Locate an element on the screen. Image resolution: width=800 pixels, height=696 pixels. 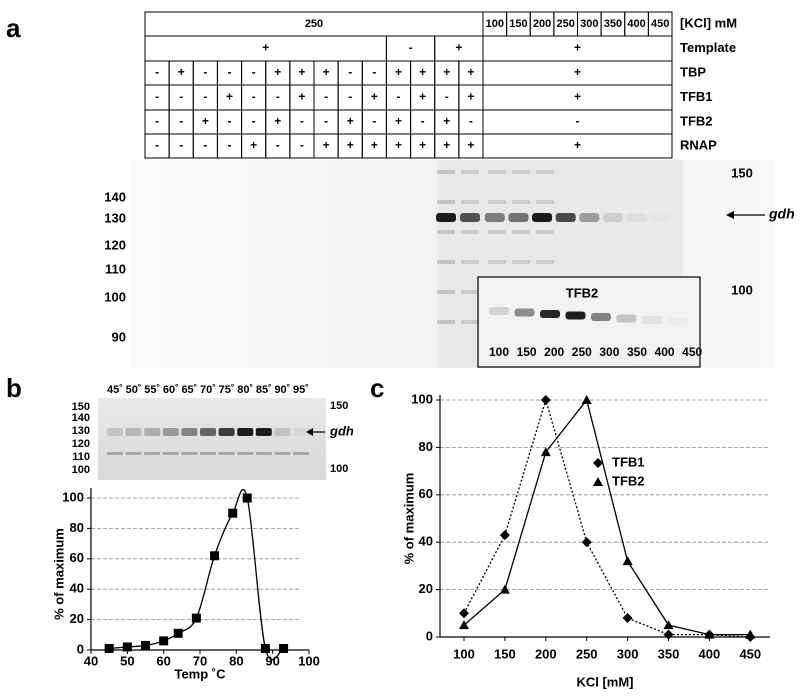
inset-lane-label: 150 is located at coordinates (527, 352).